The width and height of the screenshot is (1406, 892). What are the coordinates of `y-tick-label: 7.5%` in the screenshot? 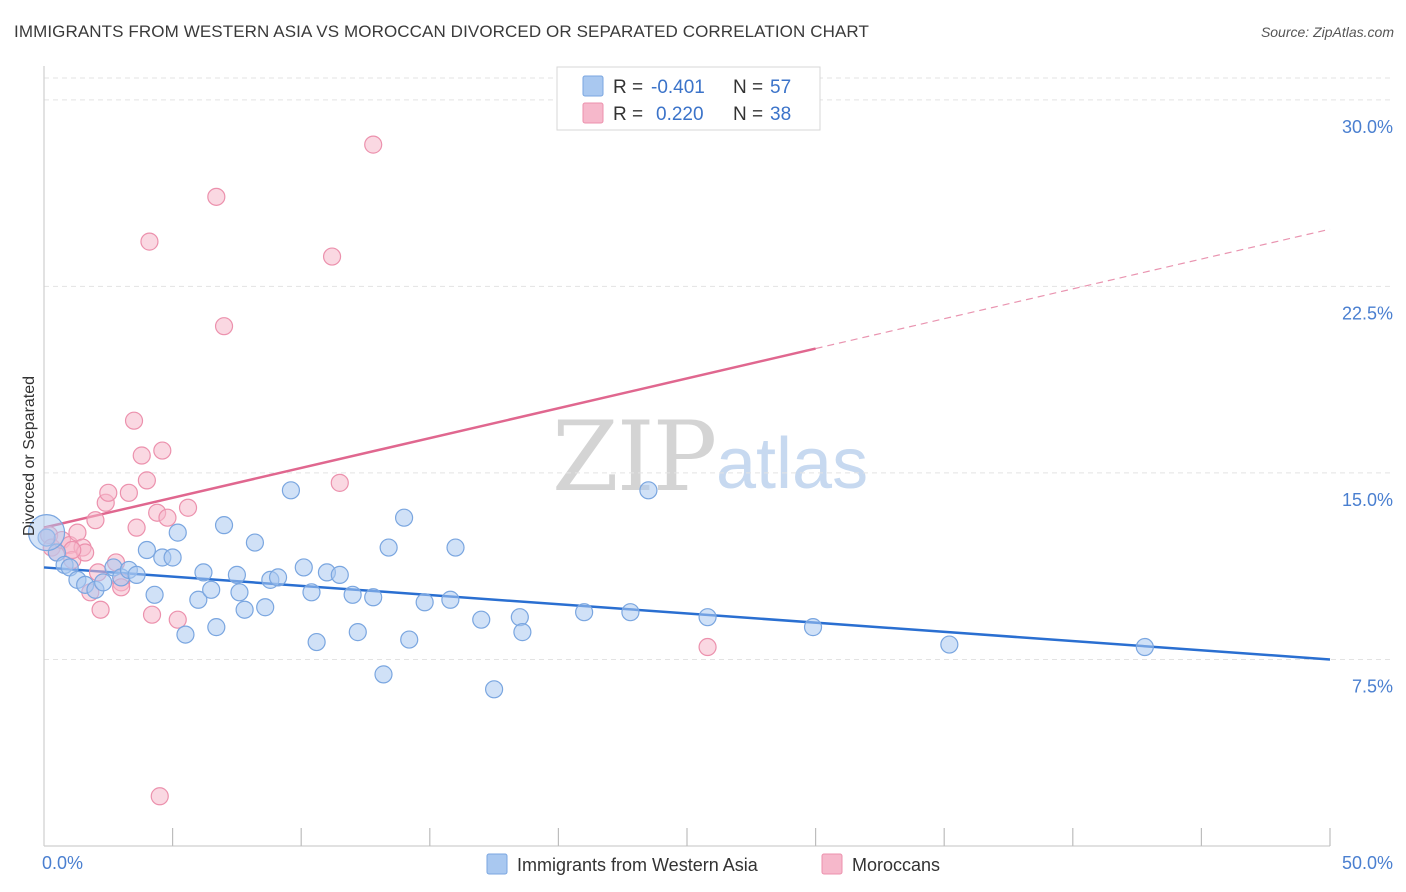 It's located at (1372, 686).